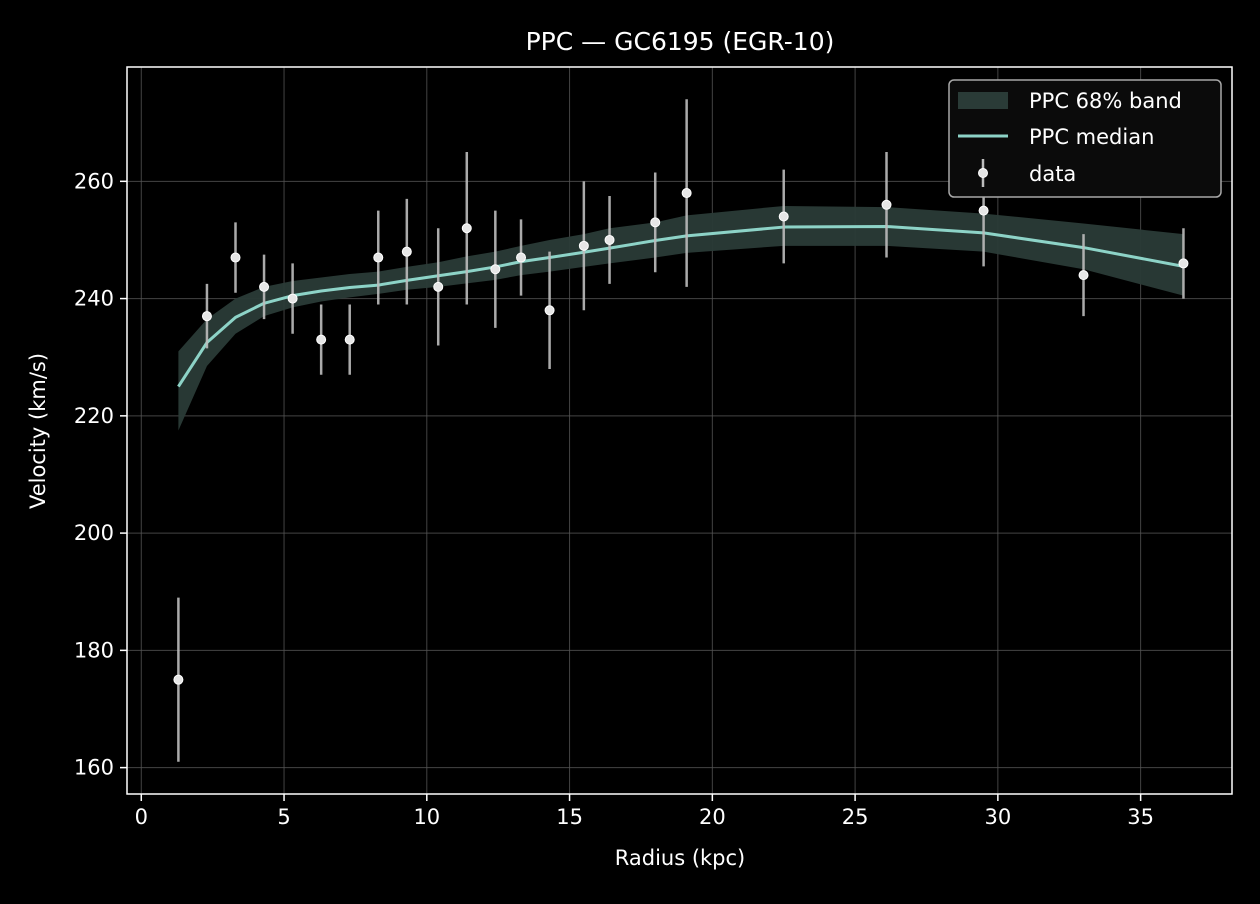  Describe the element at coordinates (141, 817) in the screenshot. I see `x-tick-label: 0` at that location.